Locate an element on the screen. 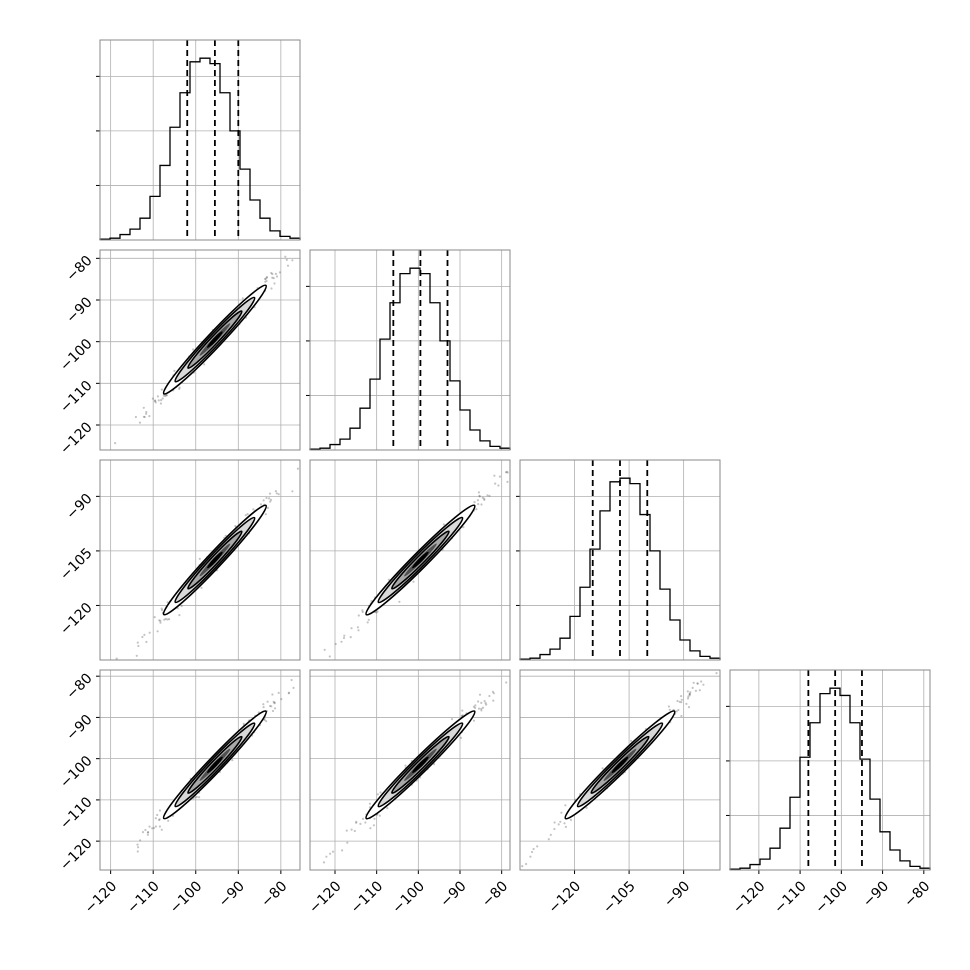 The image size is (970, 970). x-tick-label: −100 is located at coordinates (831, 897).